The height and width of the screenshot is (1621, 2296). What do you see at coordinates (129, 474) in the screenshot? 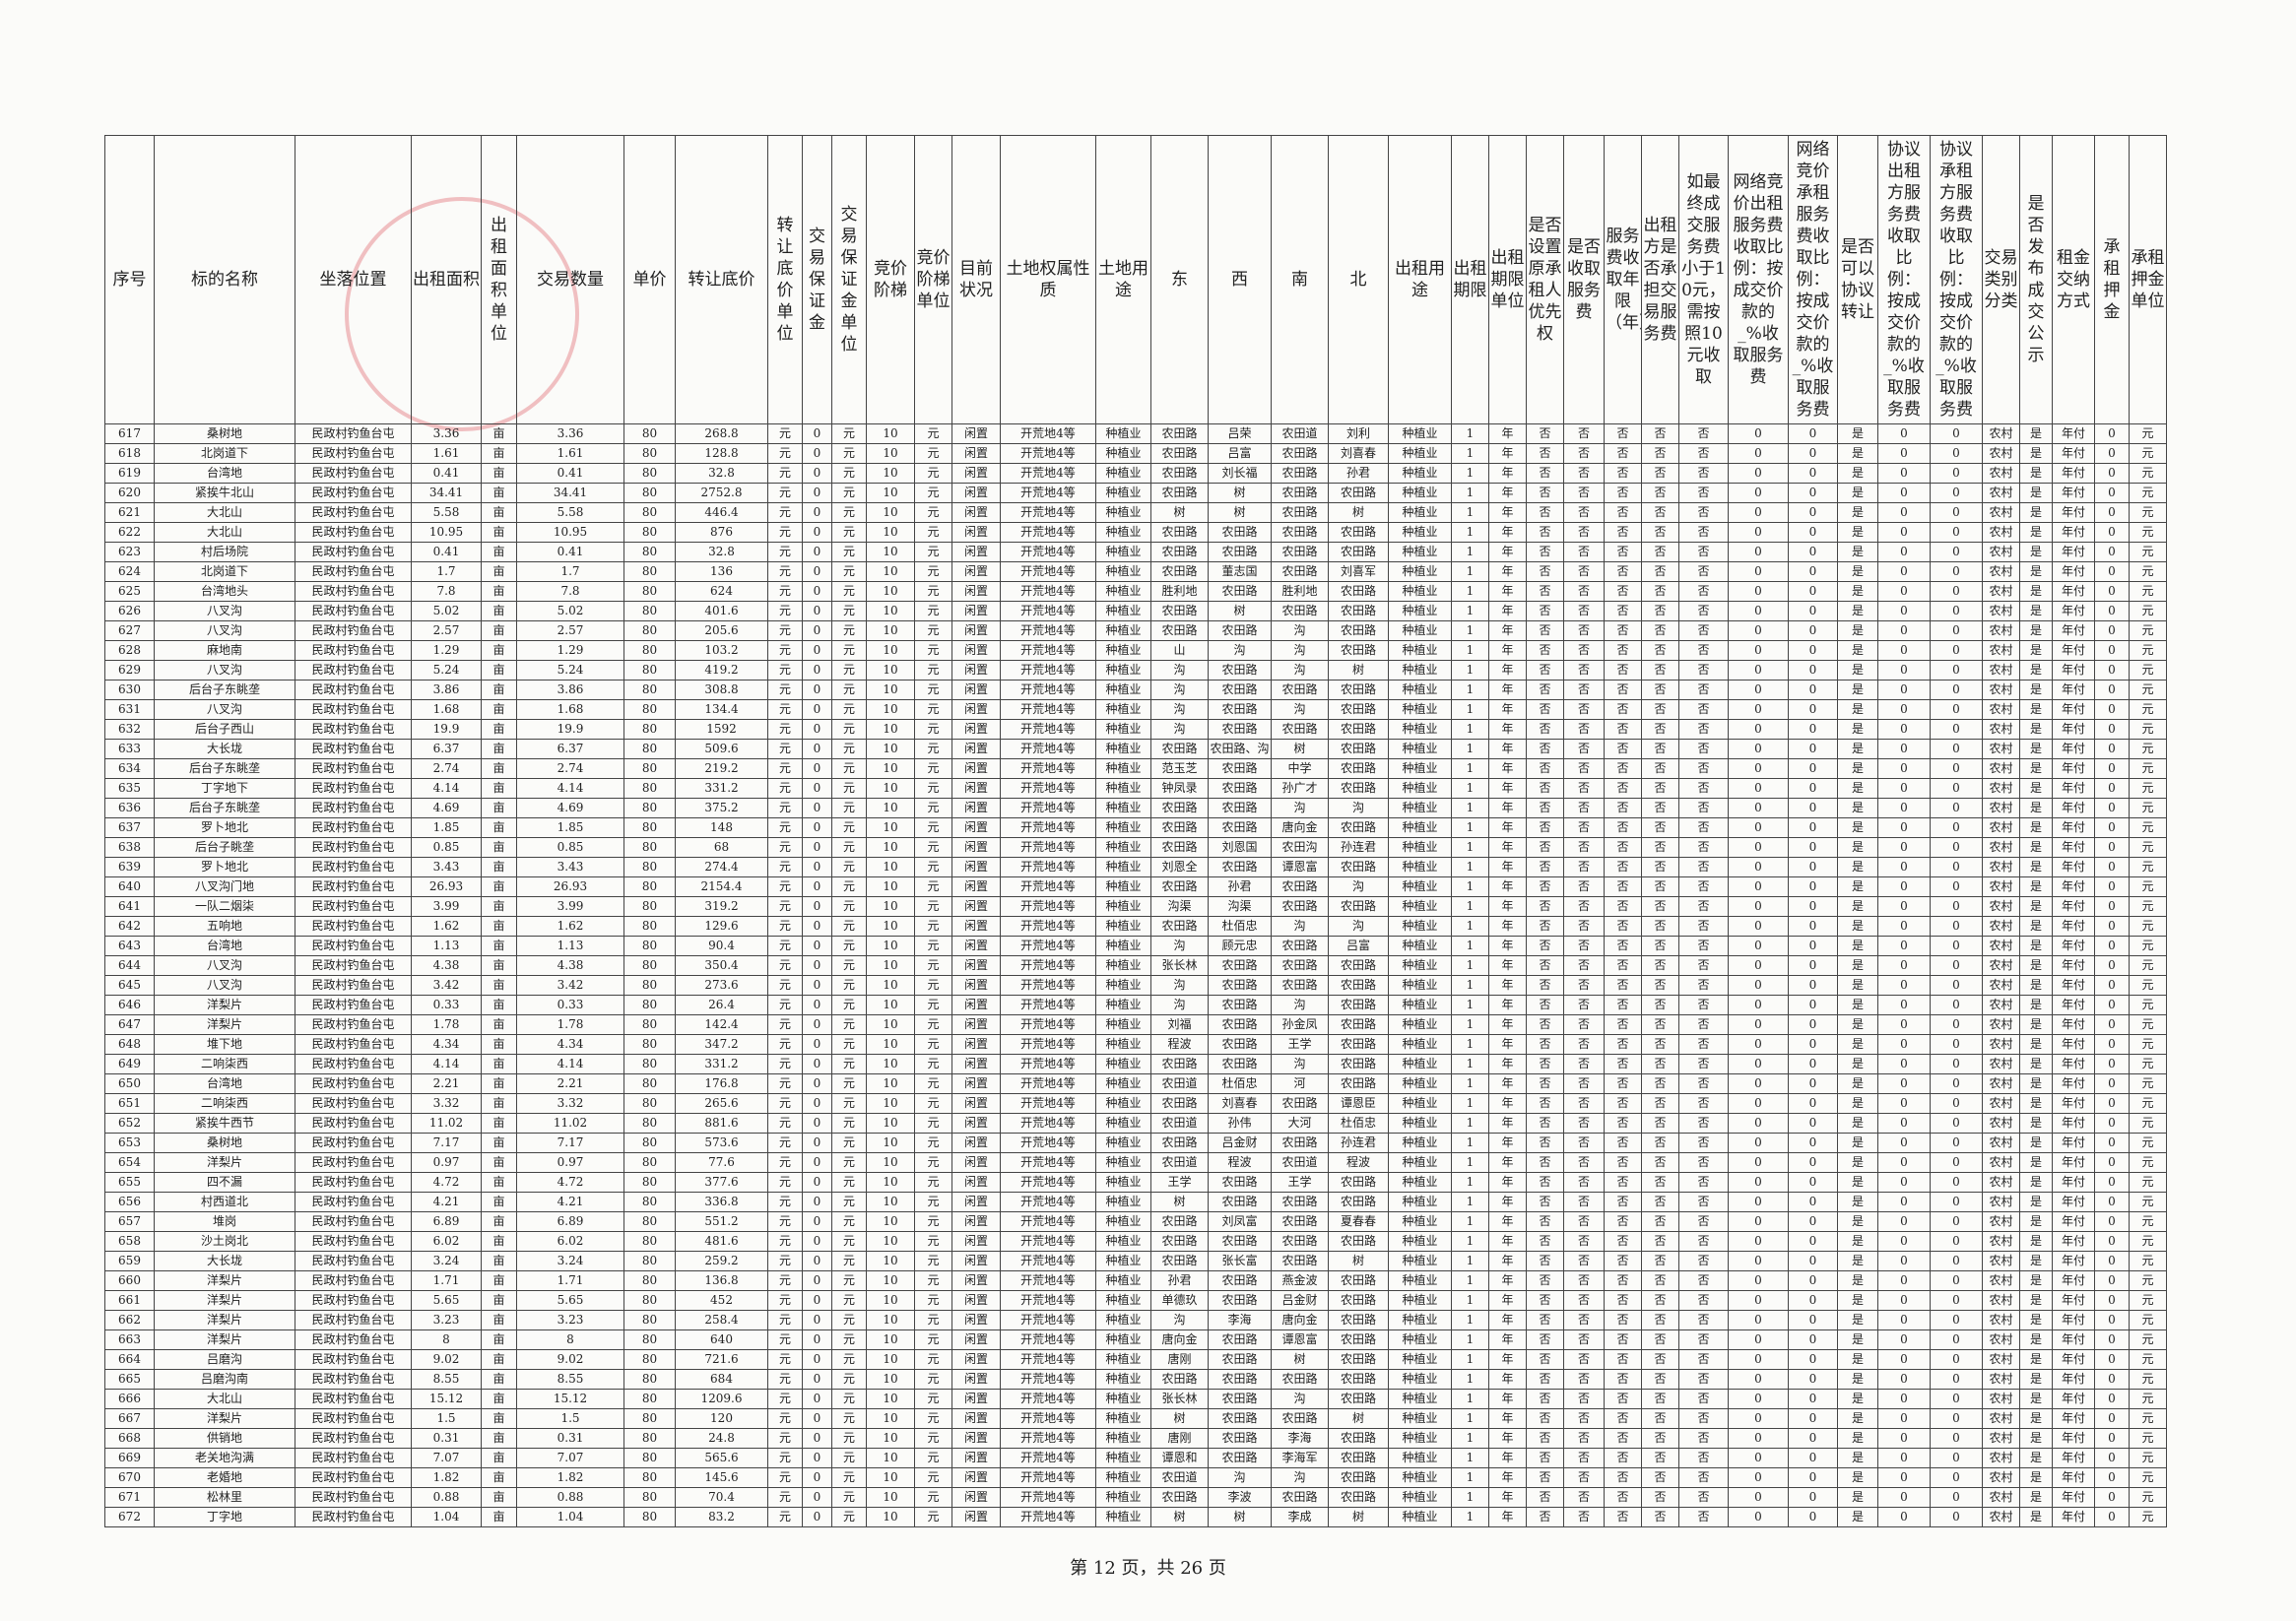
I see `table-cell: 619` at bounding box center [129, 474].